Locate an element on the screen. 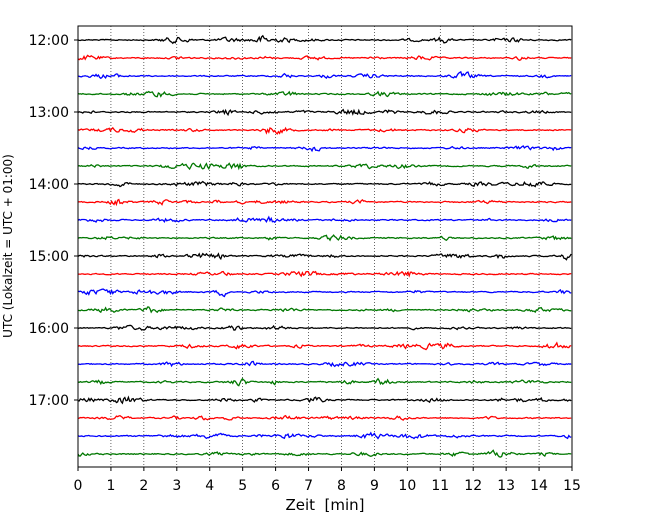 The width and height of the screenshot is (650, 520). x-tick-label: 2 is located at coordinates (143, 486).